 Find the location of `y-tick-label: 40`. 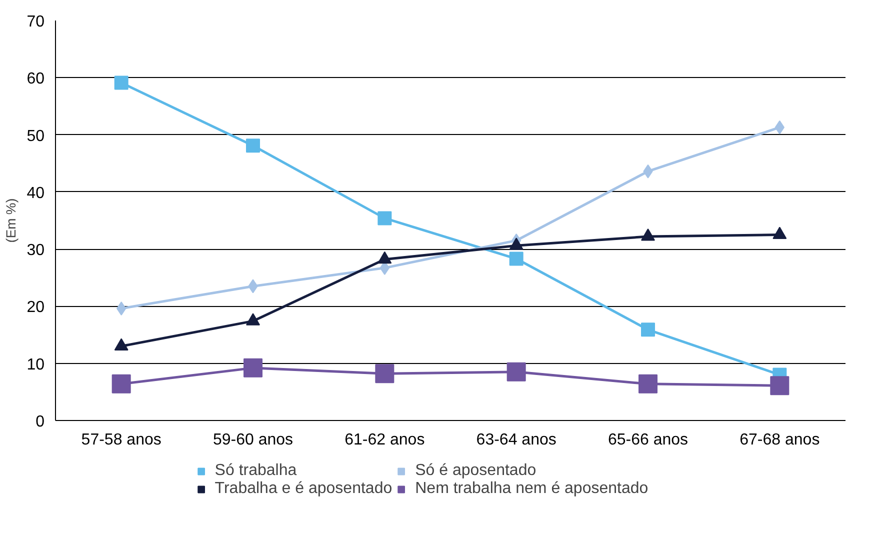

y-tick-label: 40 is located at coordinates (35, 193).